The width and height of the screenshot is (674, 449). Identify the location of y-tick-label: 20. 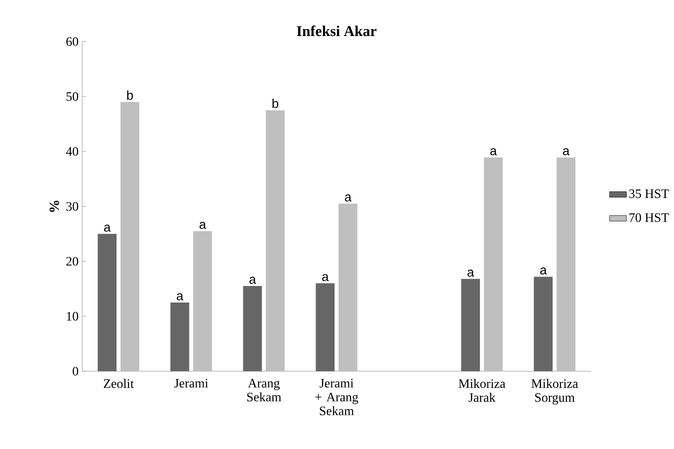
(72, 261).